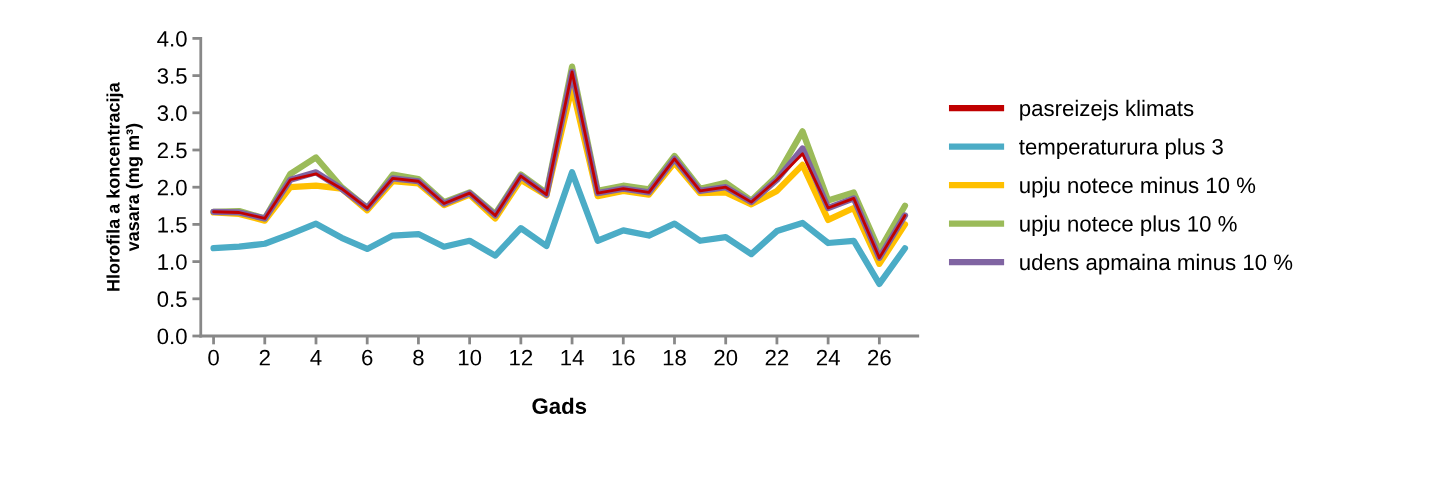 The image size is (1434, 480). I want to click on y-tick-label: 3.5, so click(172, 76).